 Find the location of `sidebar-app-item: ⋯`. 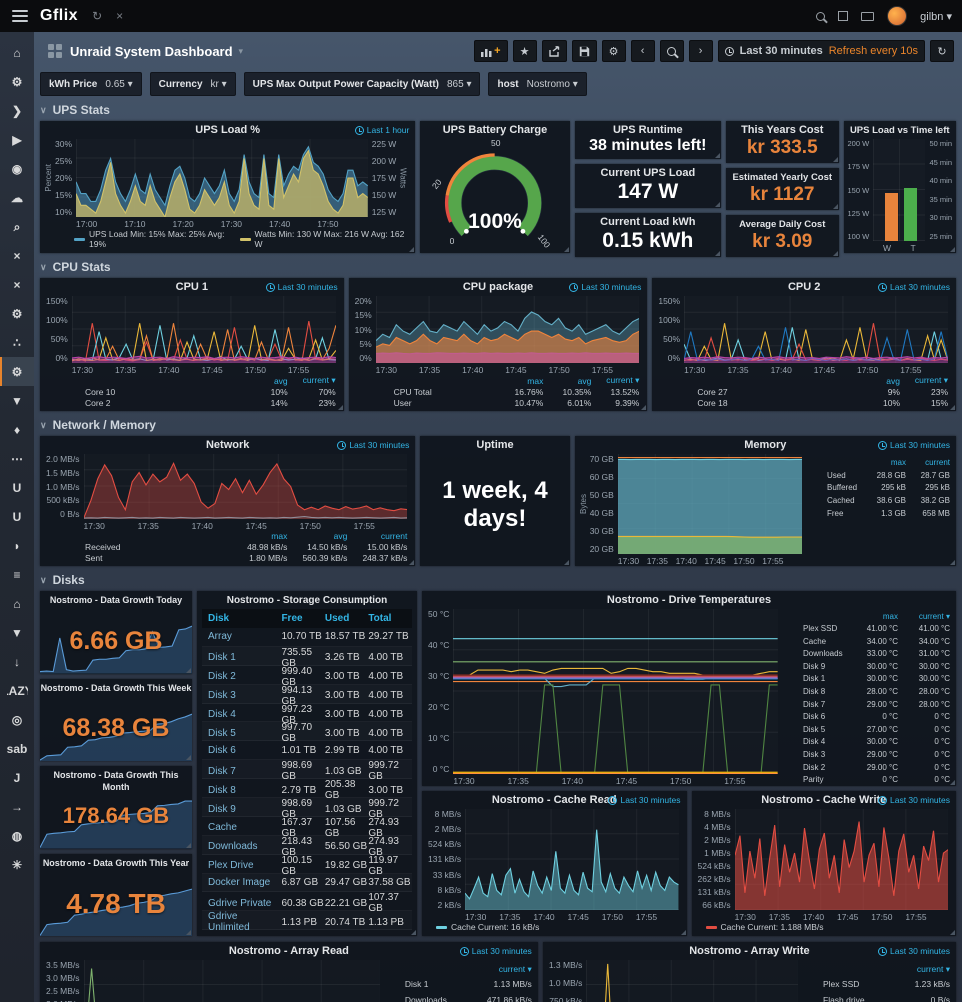

sidebar-app-item: ⋯ is located at coordinates (17, 458).